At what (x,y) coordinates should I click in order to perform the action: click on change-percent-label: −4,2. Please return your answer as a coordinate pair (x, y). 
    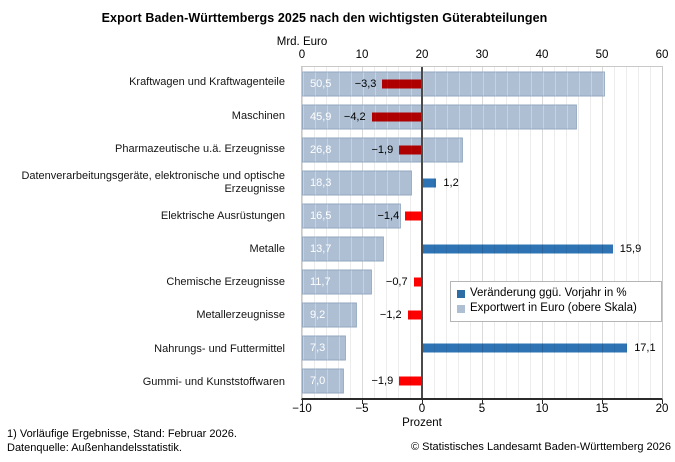
    Looking at the image, I should click on (354, 116).